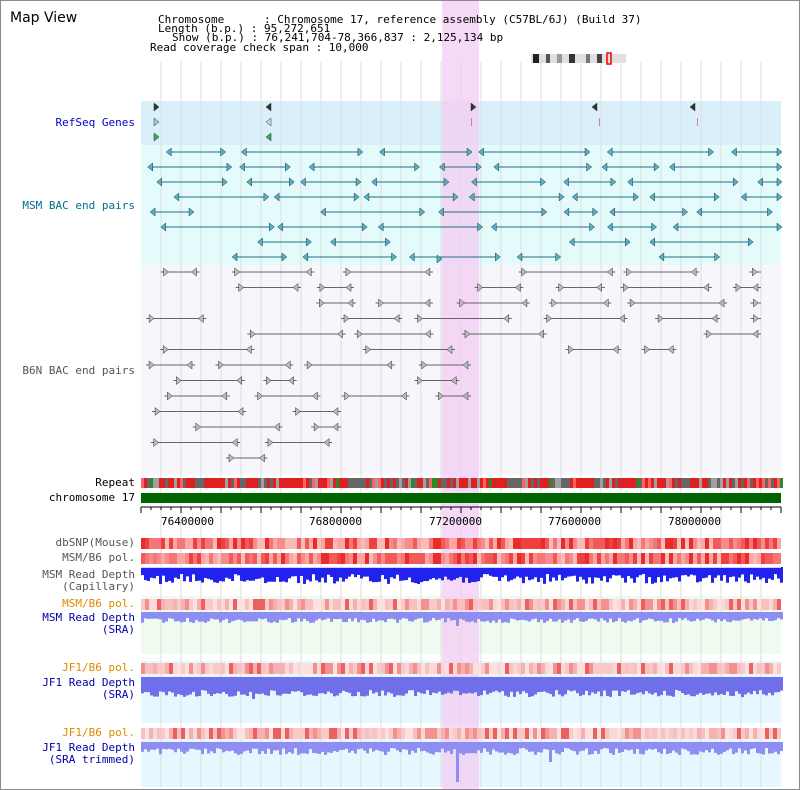  I want to click on track-label-jf1-read-depth-sra-sub: (SRA), so click(118, 694).